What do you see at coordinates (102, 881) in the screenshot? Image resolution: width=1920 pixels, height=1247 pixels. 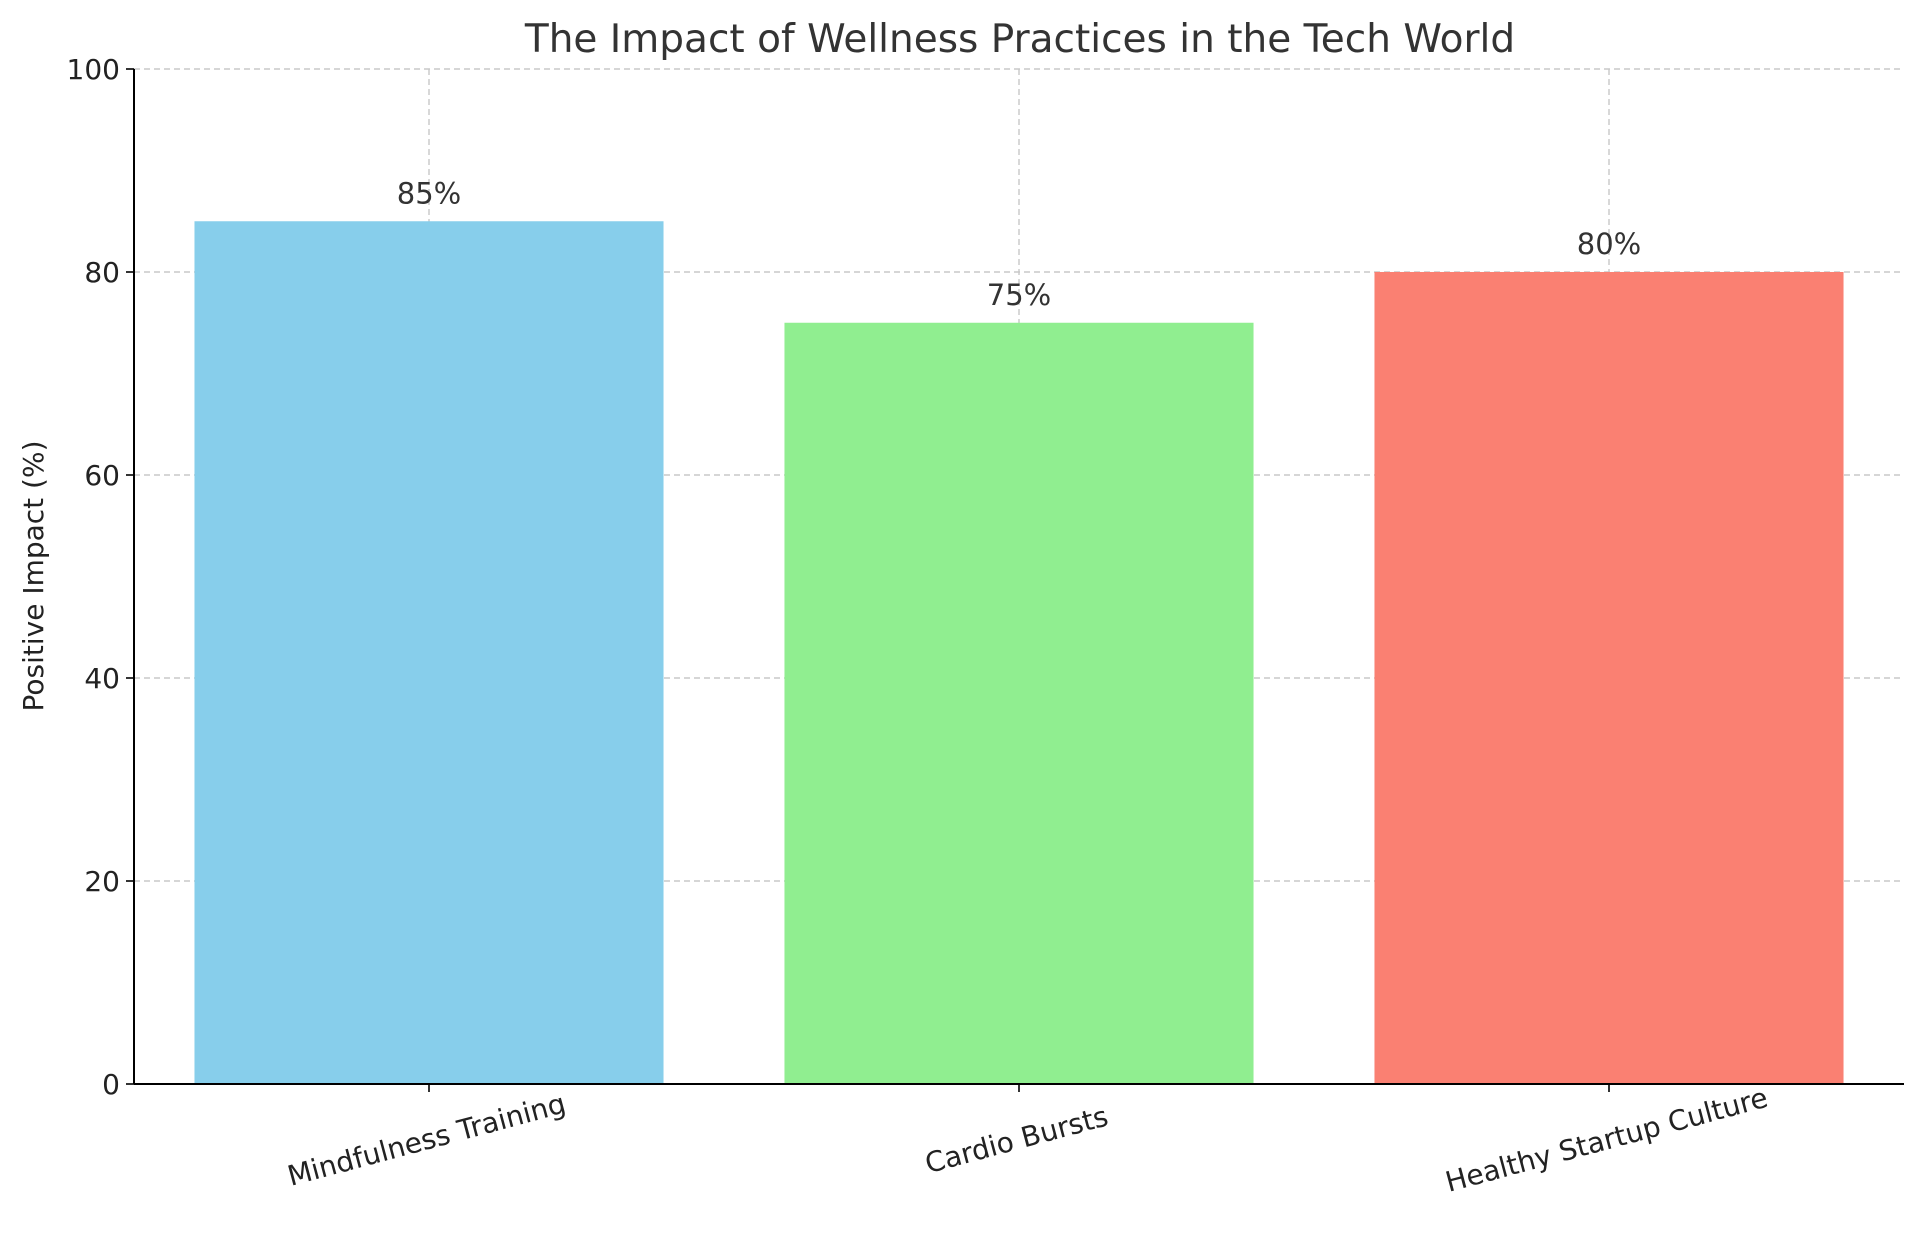 I see `y-tick-label: 20` at bounding box center [102, 881].